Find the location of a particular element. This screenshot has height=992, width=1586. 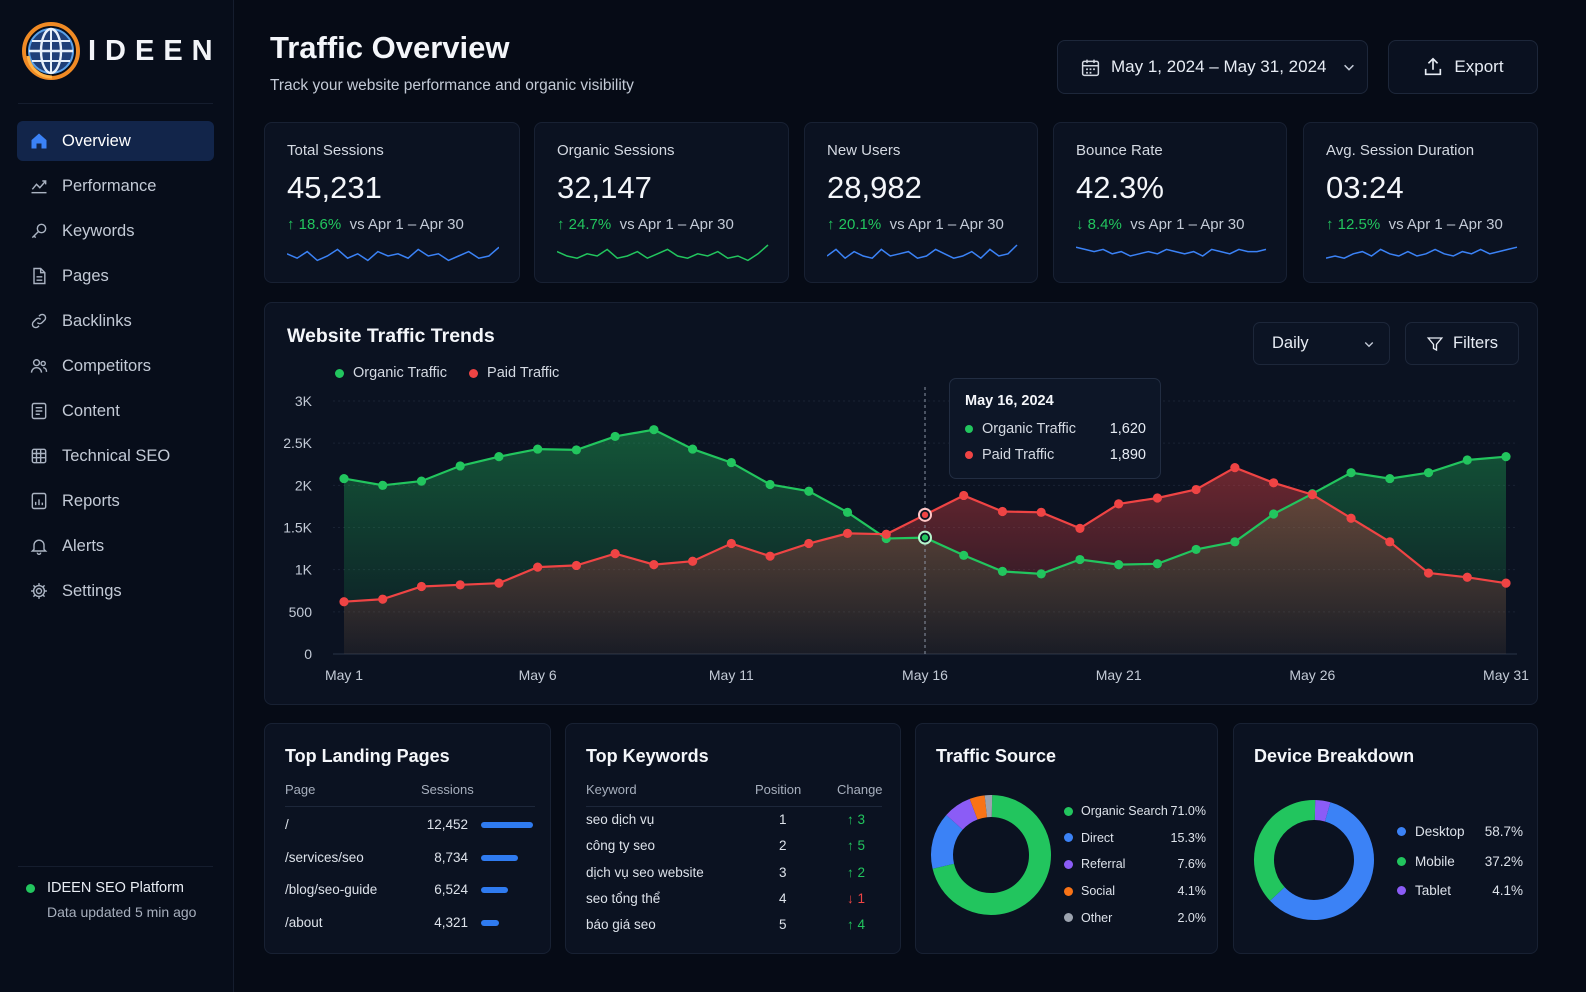

kpi-card-new-users: New Users 28,982 ↑ 20.1% vs Apr 1 – Apr 30 is located at coordinates (921, 202).